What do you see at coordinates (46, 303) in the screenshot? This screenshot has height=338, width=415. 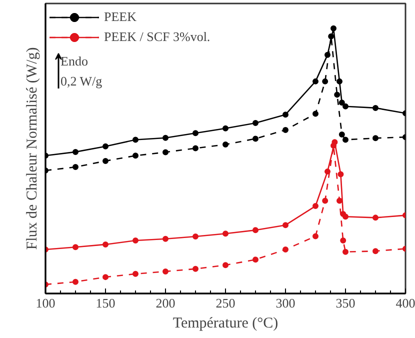 I see `x-tick-label: 100` at bounding box center [46, 303].